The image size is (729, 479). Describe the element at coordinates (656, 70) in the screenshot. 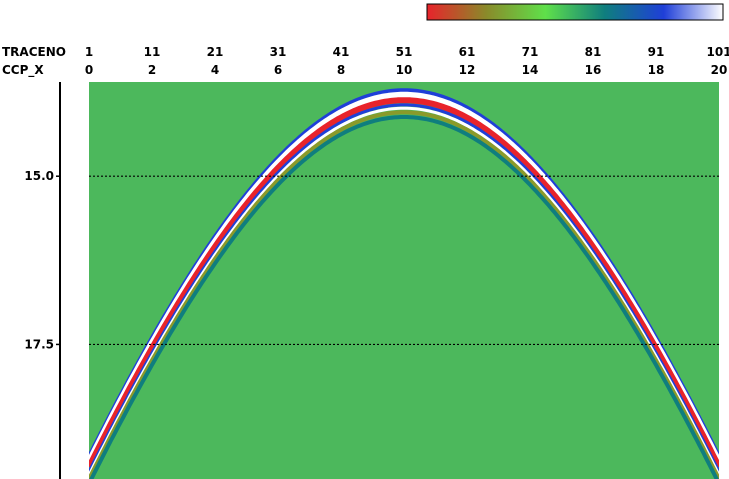

I see `ccp-x-tick-label: 18` at that location.